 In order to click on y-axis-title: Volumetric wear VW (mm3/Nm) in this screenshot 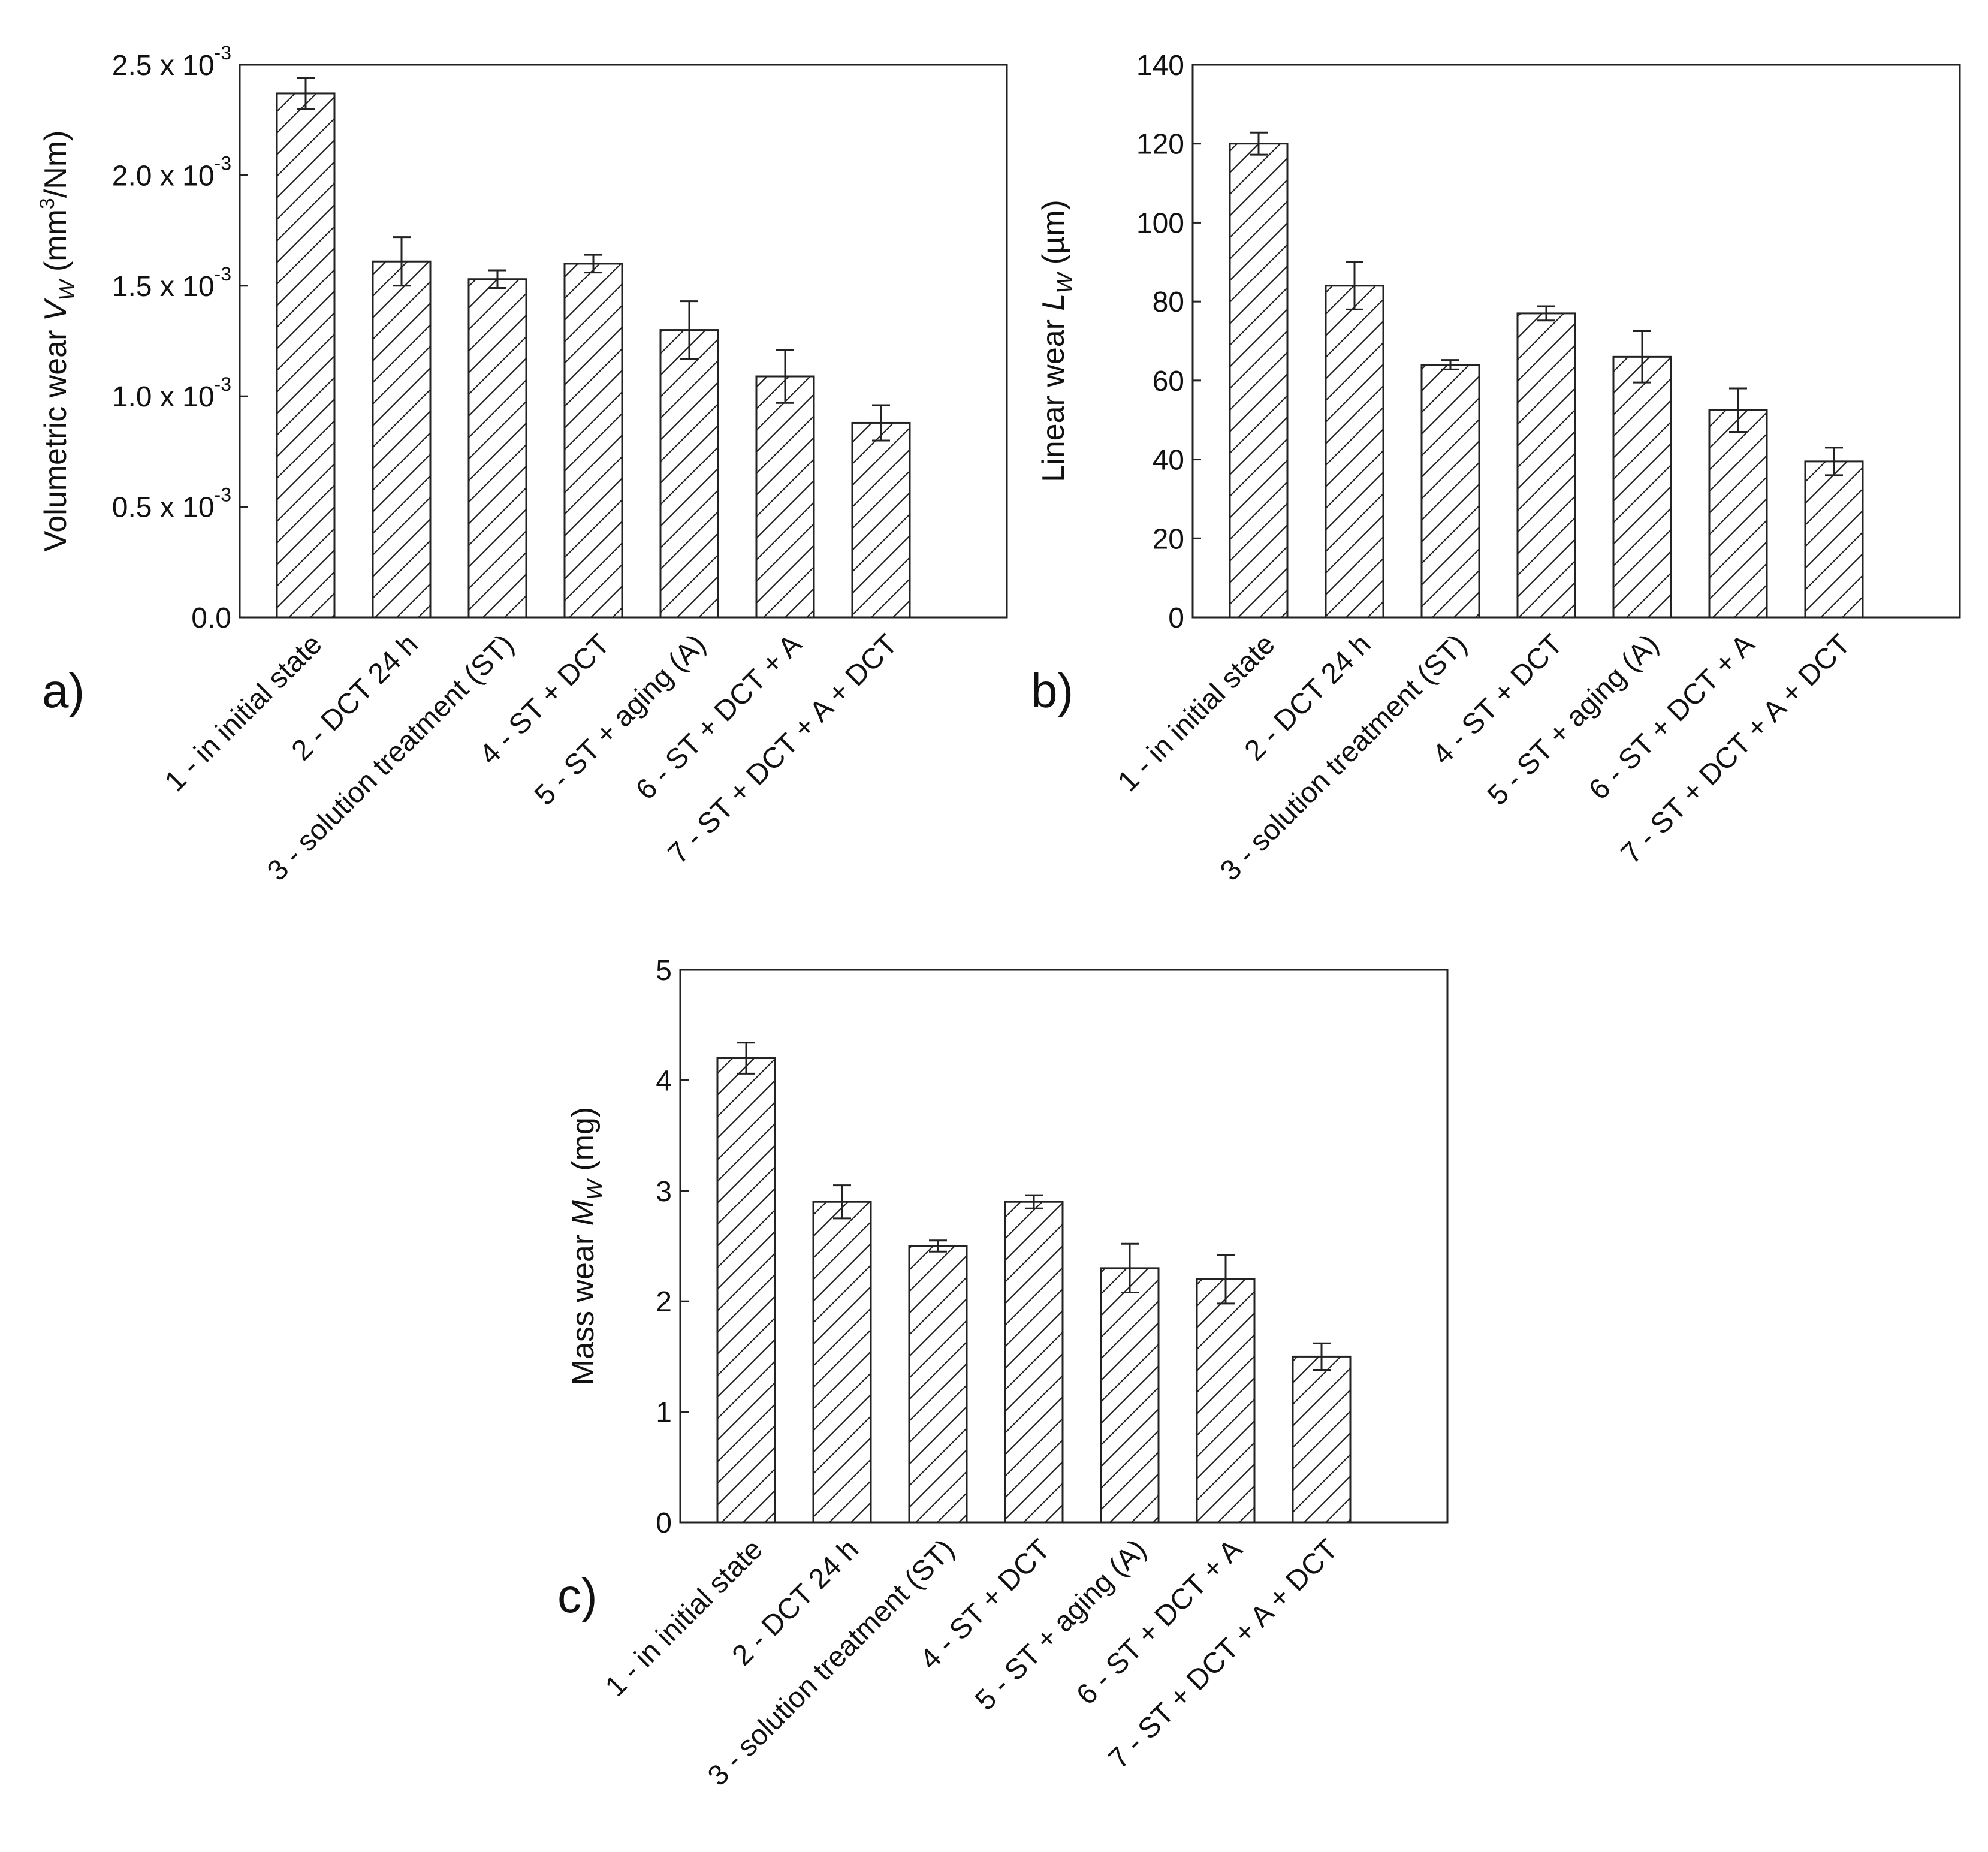, I will do `click(58, 340)`.